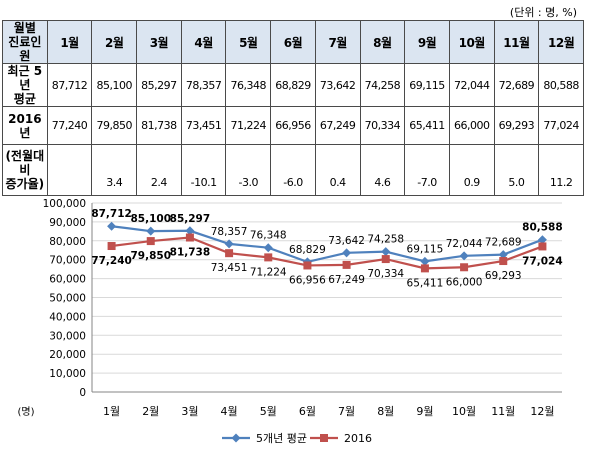 This screenshot has width=589, height=455. I want to click on x-tick-label: 1월, so click(111, 411).